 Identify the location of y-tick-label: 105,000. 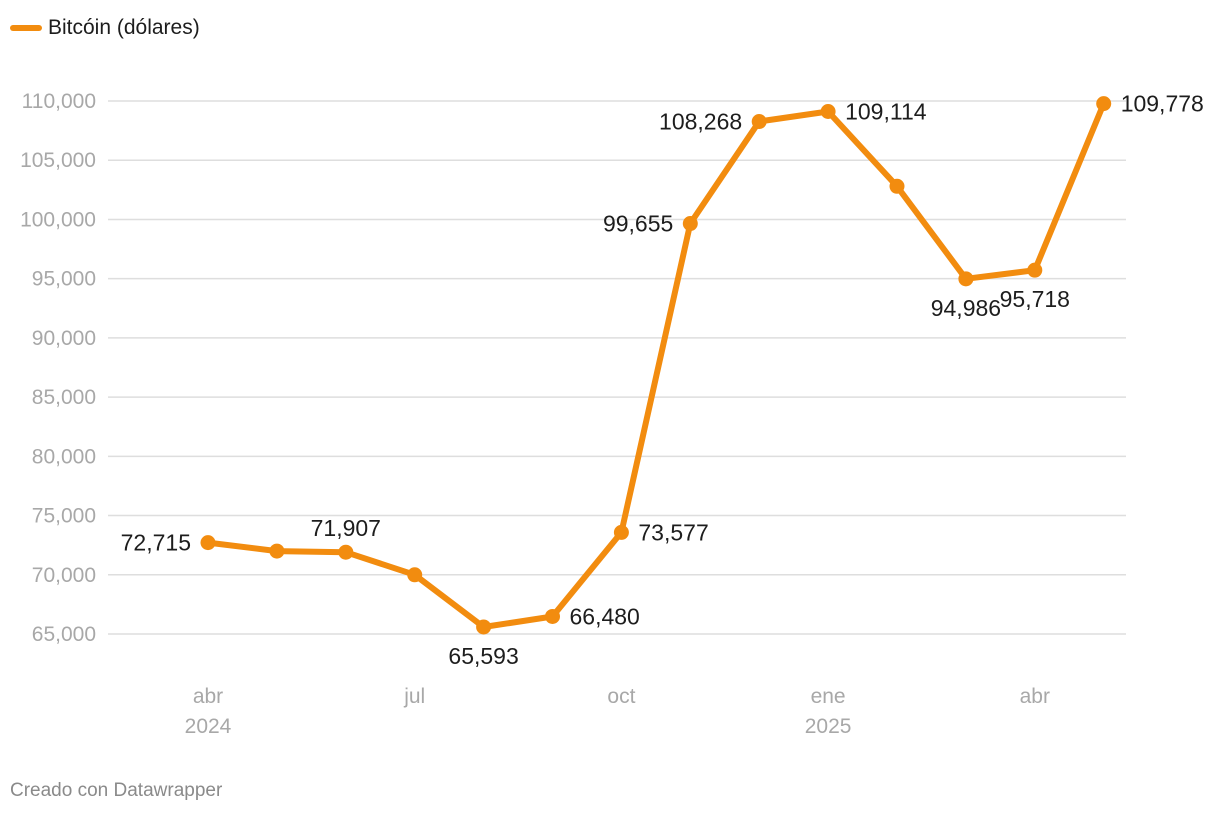
(58, 160).